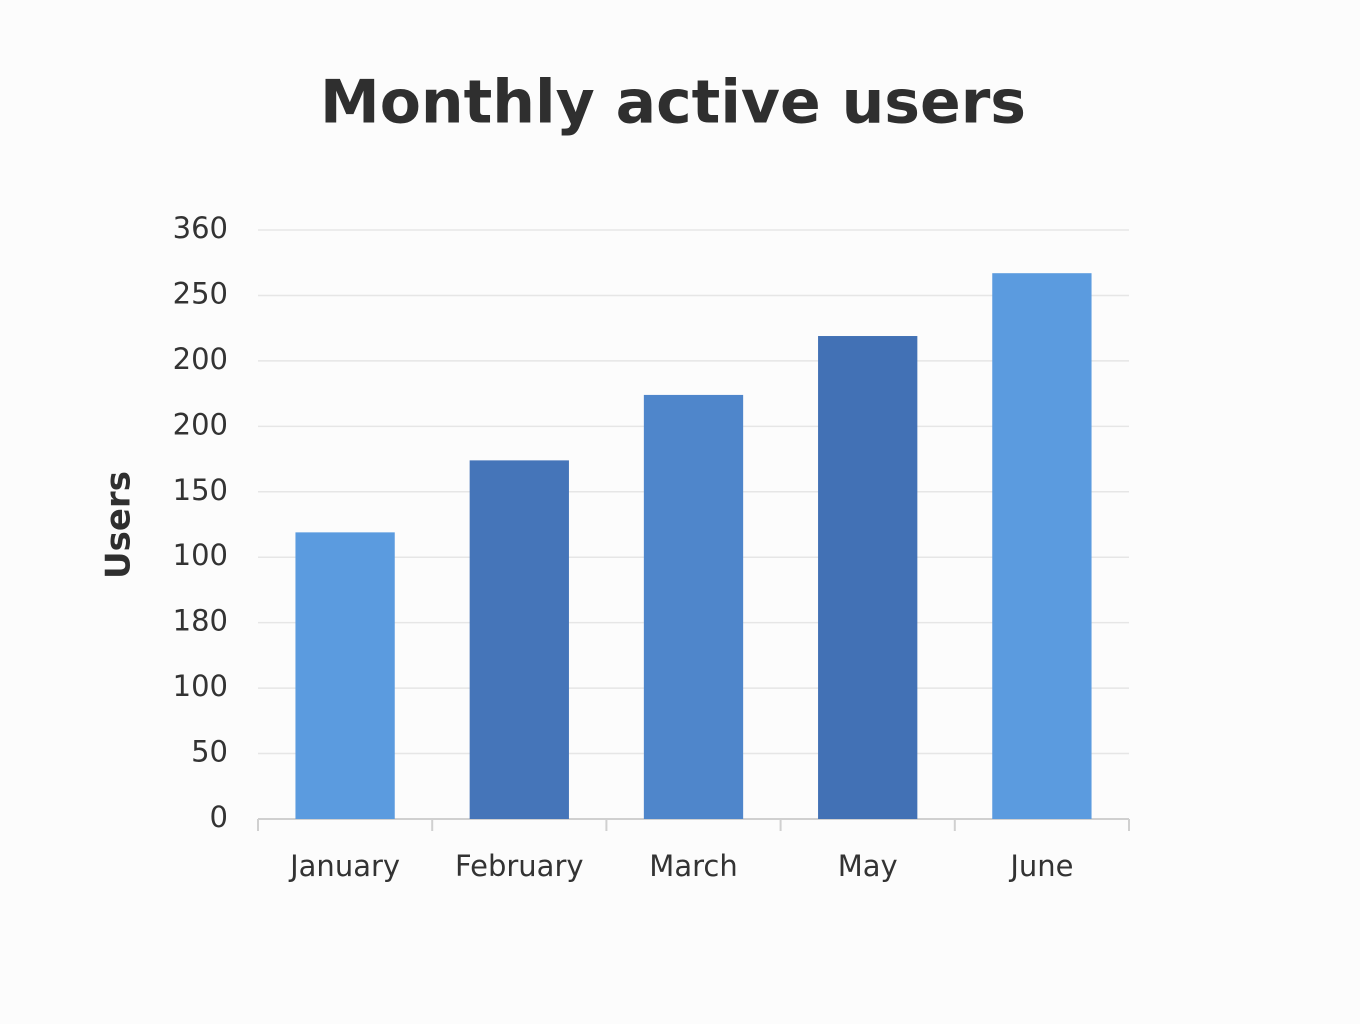 This screenshot has height=1024, width=1360. Describe the element at coordinates (200, 490) in the screenshot. I see `y-tick-label: 150` at that location.